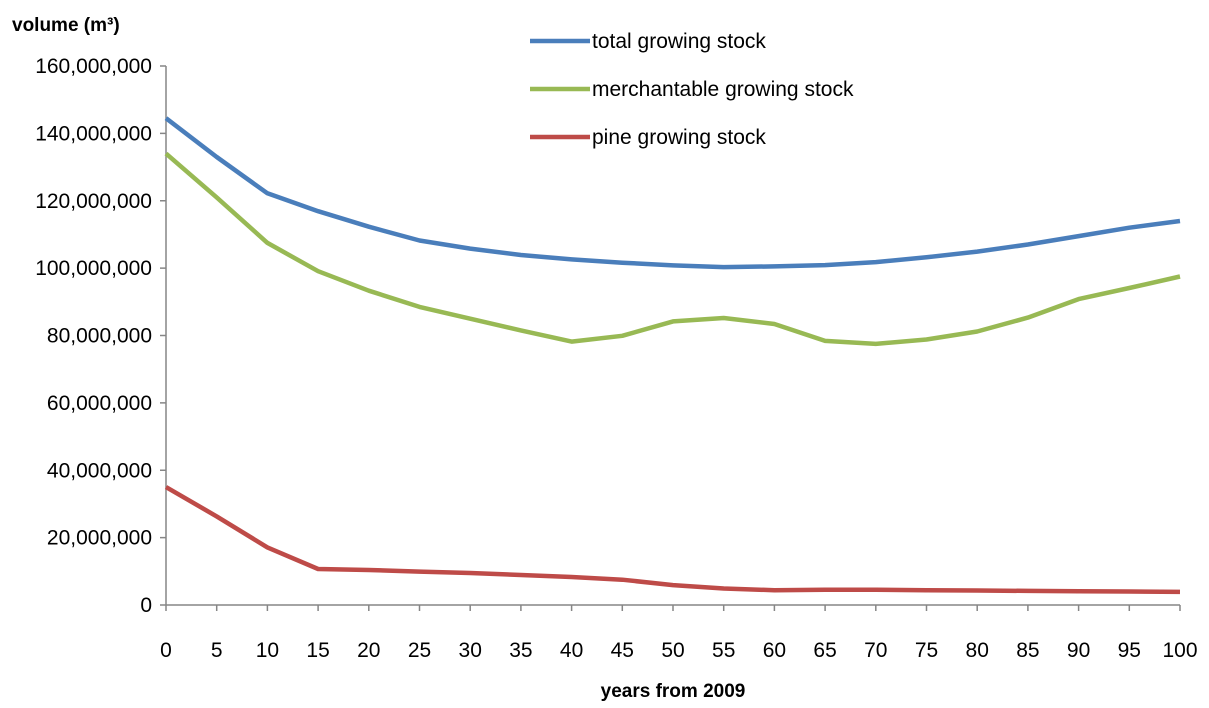 This screenshot has width=1209, height=708. What do you see at coordinates (679, 41) in the screenshot?
I see `legend-label: total growing stock` at bounding box center [679, 41].